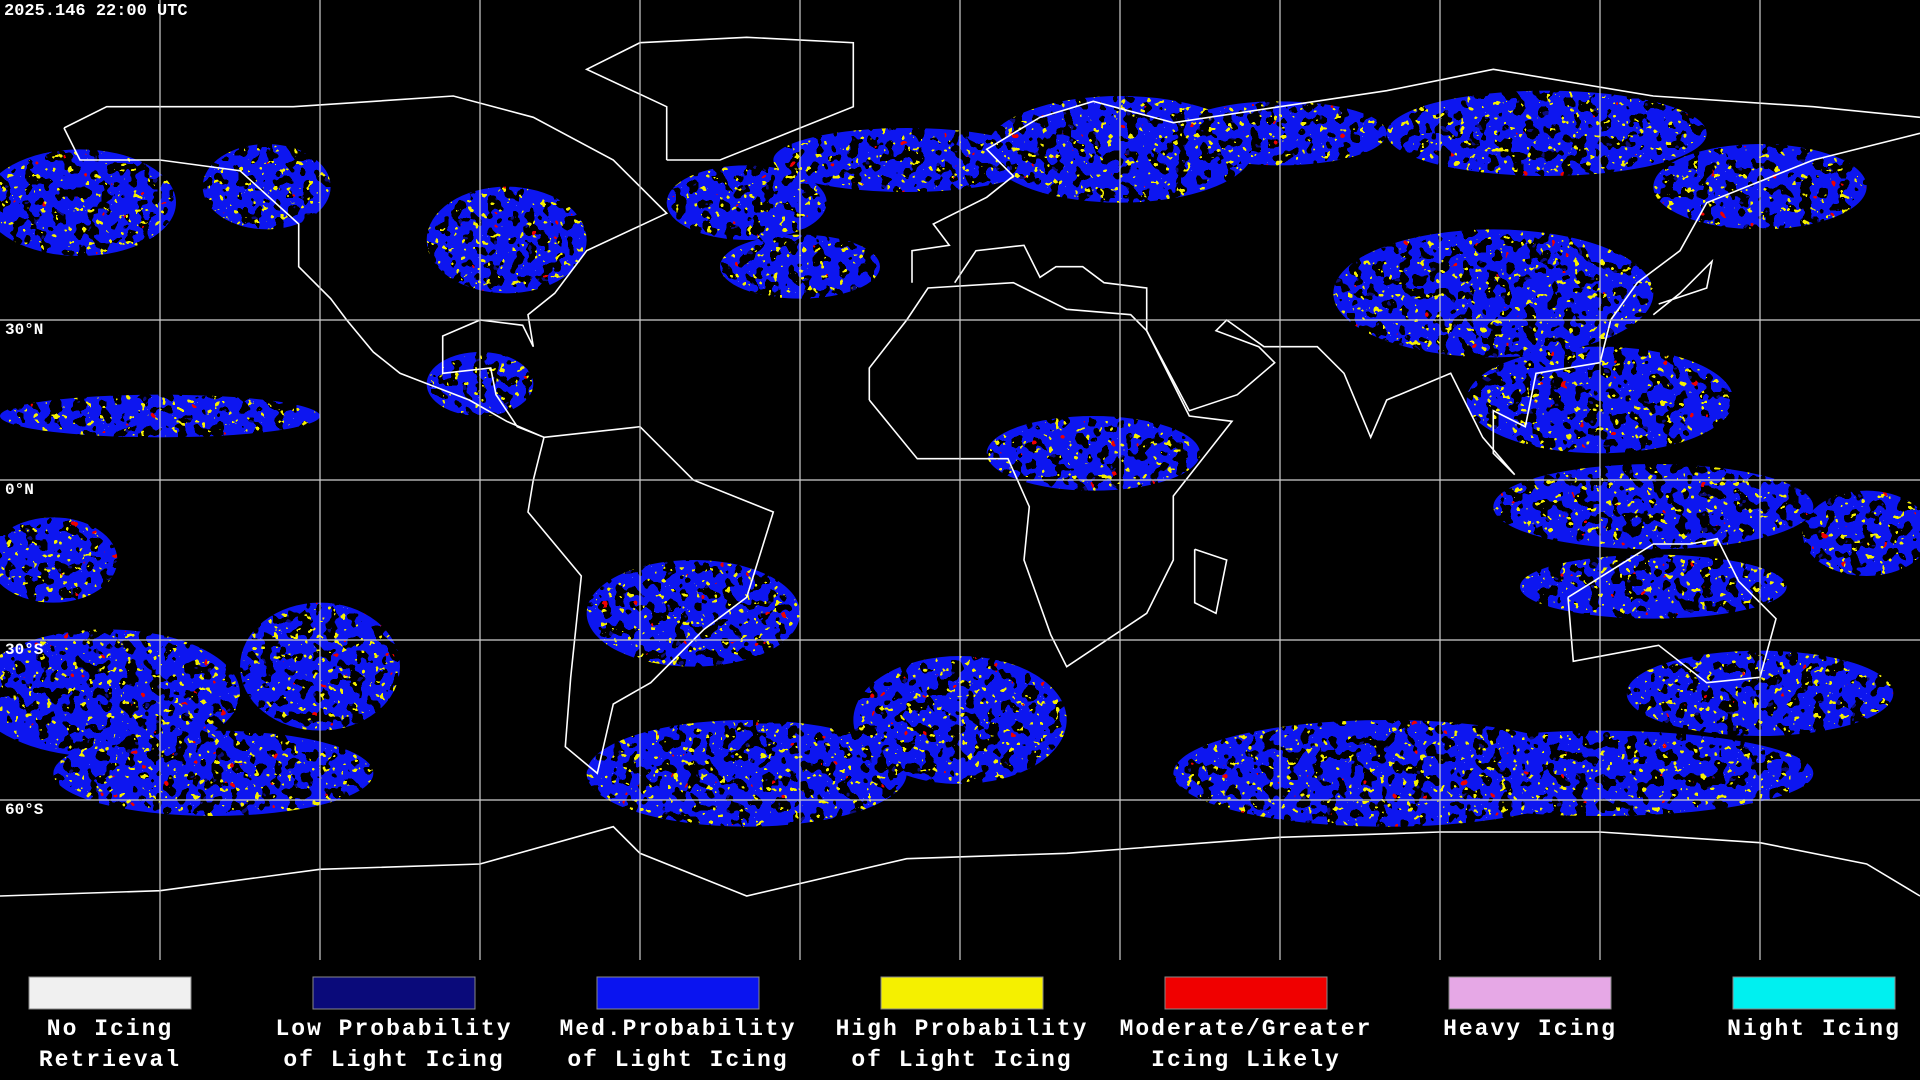 The height and width of the screenshot is (1080, 1920). Describe the element at coordinates (24, 810) in the screenshot. I see `latitude-label: 60°S` at that location.